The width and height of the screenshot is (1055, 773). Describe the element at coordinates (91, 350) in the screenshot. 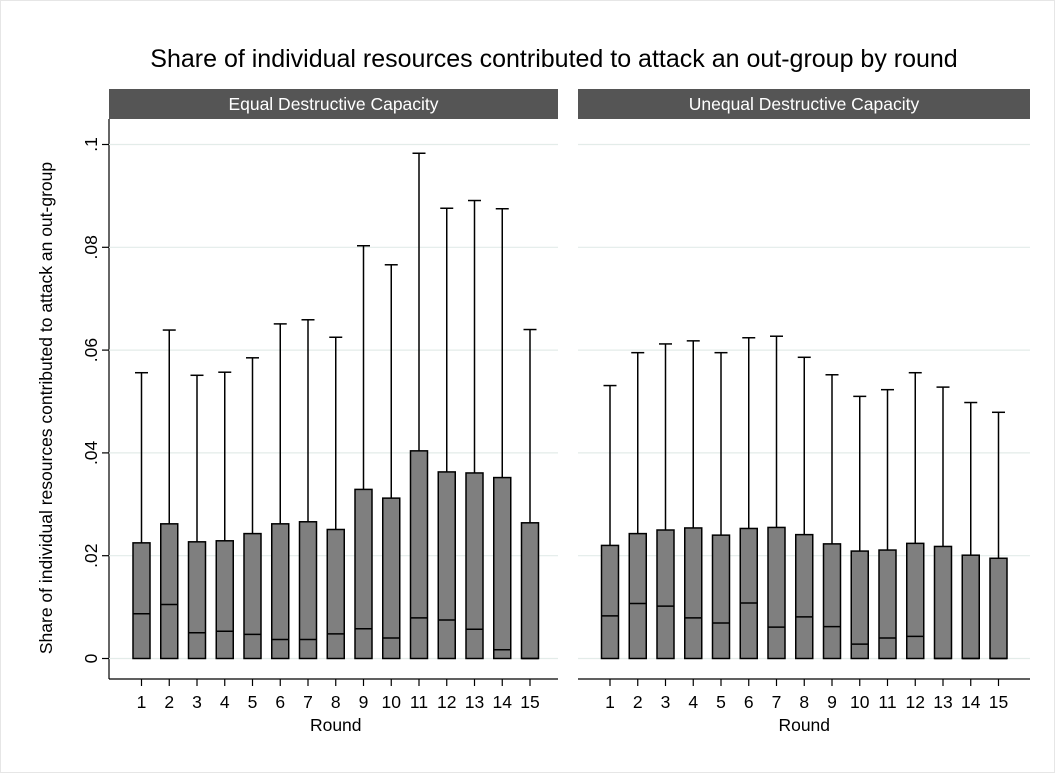

I see `y-tick-label: .06` at that location.